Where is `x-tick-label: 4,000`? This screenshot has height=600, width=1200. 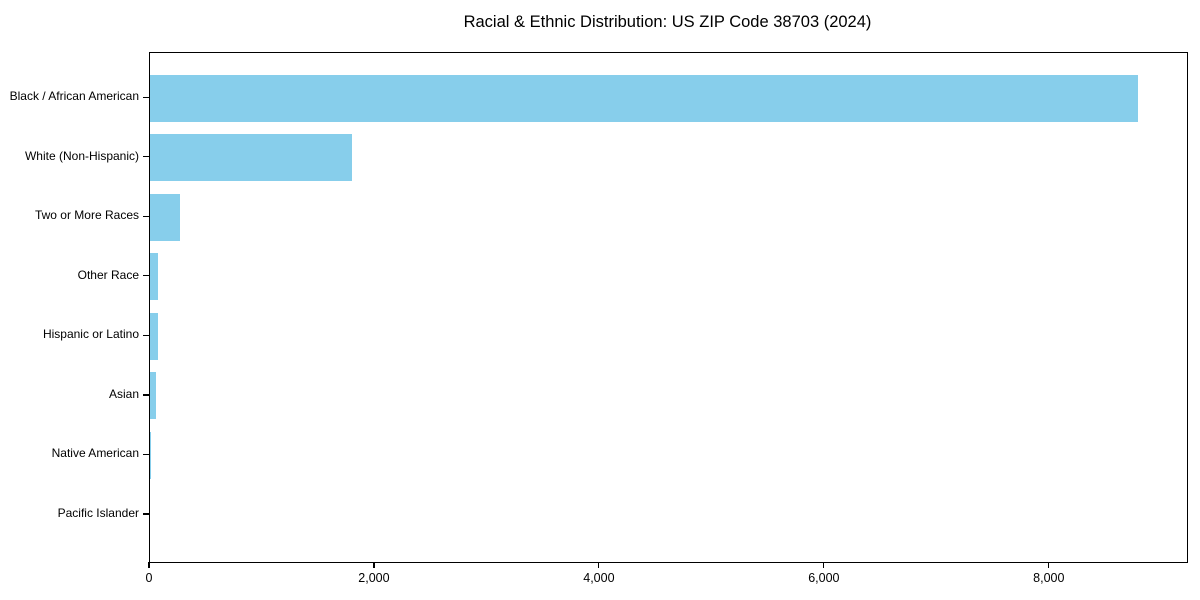 x-tick-label: 4,000 is located at coordinates (599, 578).